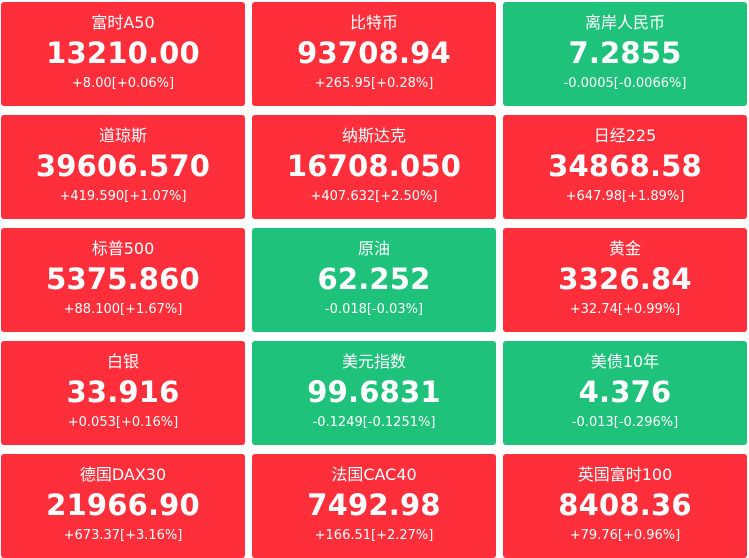  Describe the element at coordinates (373, 22) in the screenshot. I see `ticker-name: 比特币` at that location.